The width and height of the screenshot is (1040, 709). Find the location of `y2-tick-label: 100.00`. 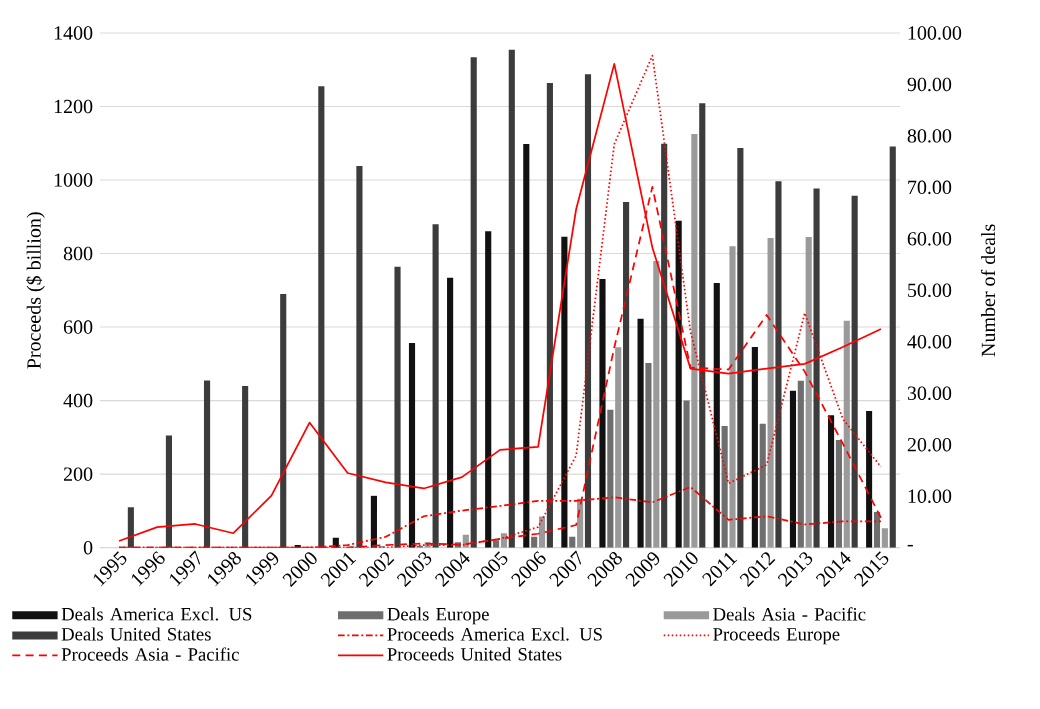

y2-tick-label: 100.00 is located at coordinates (935, 33).